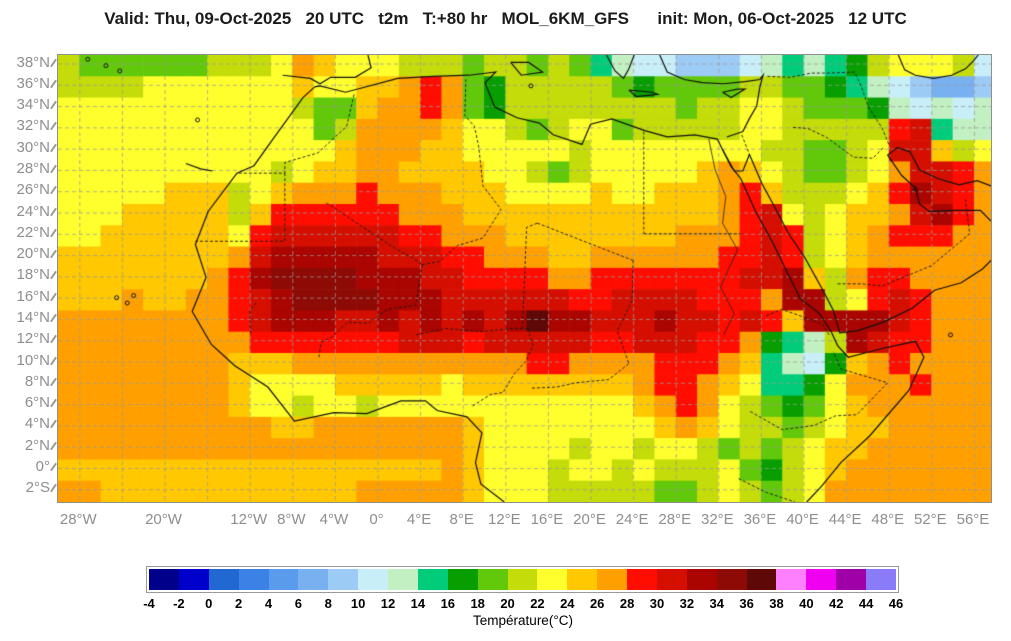 This screenshot has height=641, width=1011. Describe the element at coordinates (717, 519) in the screenshot. I see `x-axis-label: 32°E` at that location.